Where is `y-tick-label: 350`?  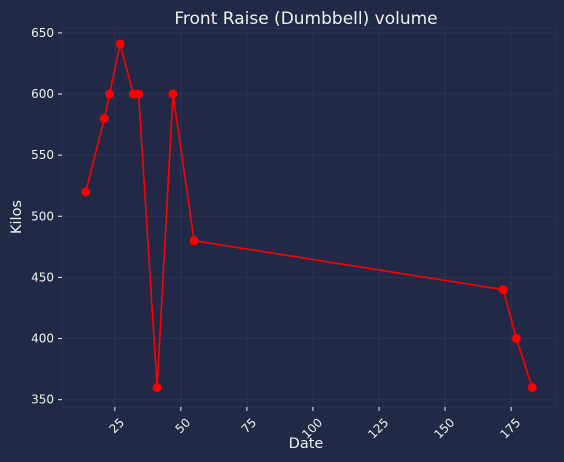
y-tick-label: 350 is located at coordinates (42, 400).